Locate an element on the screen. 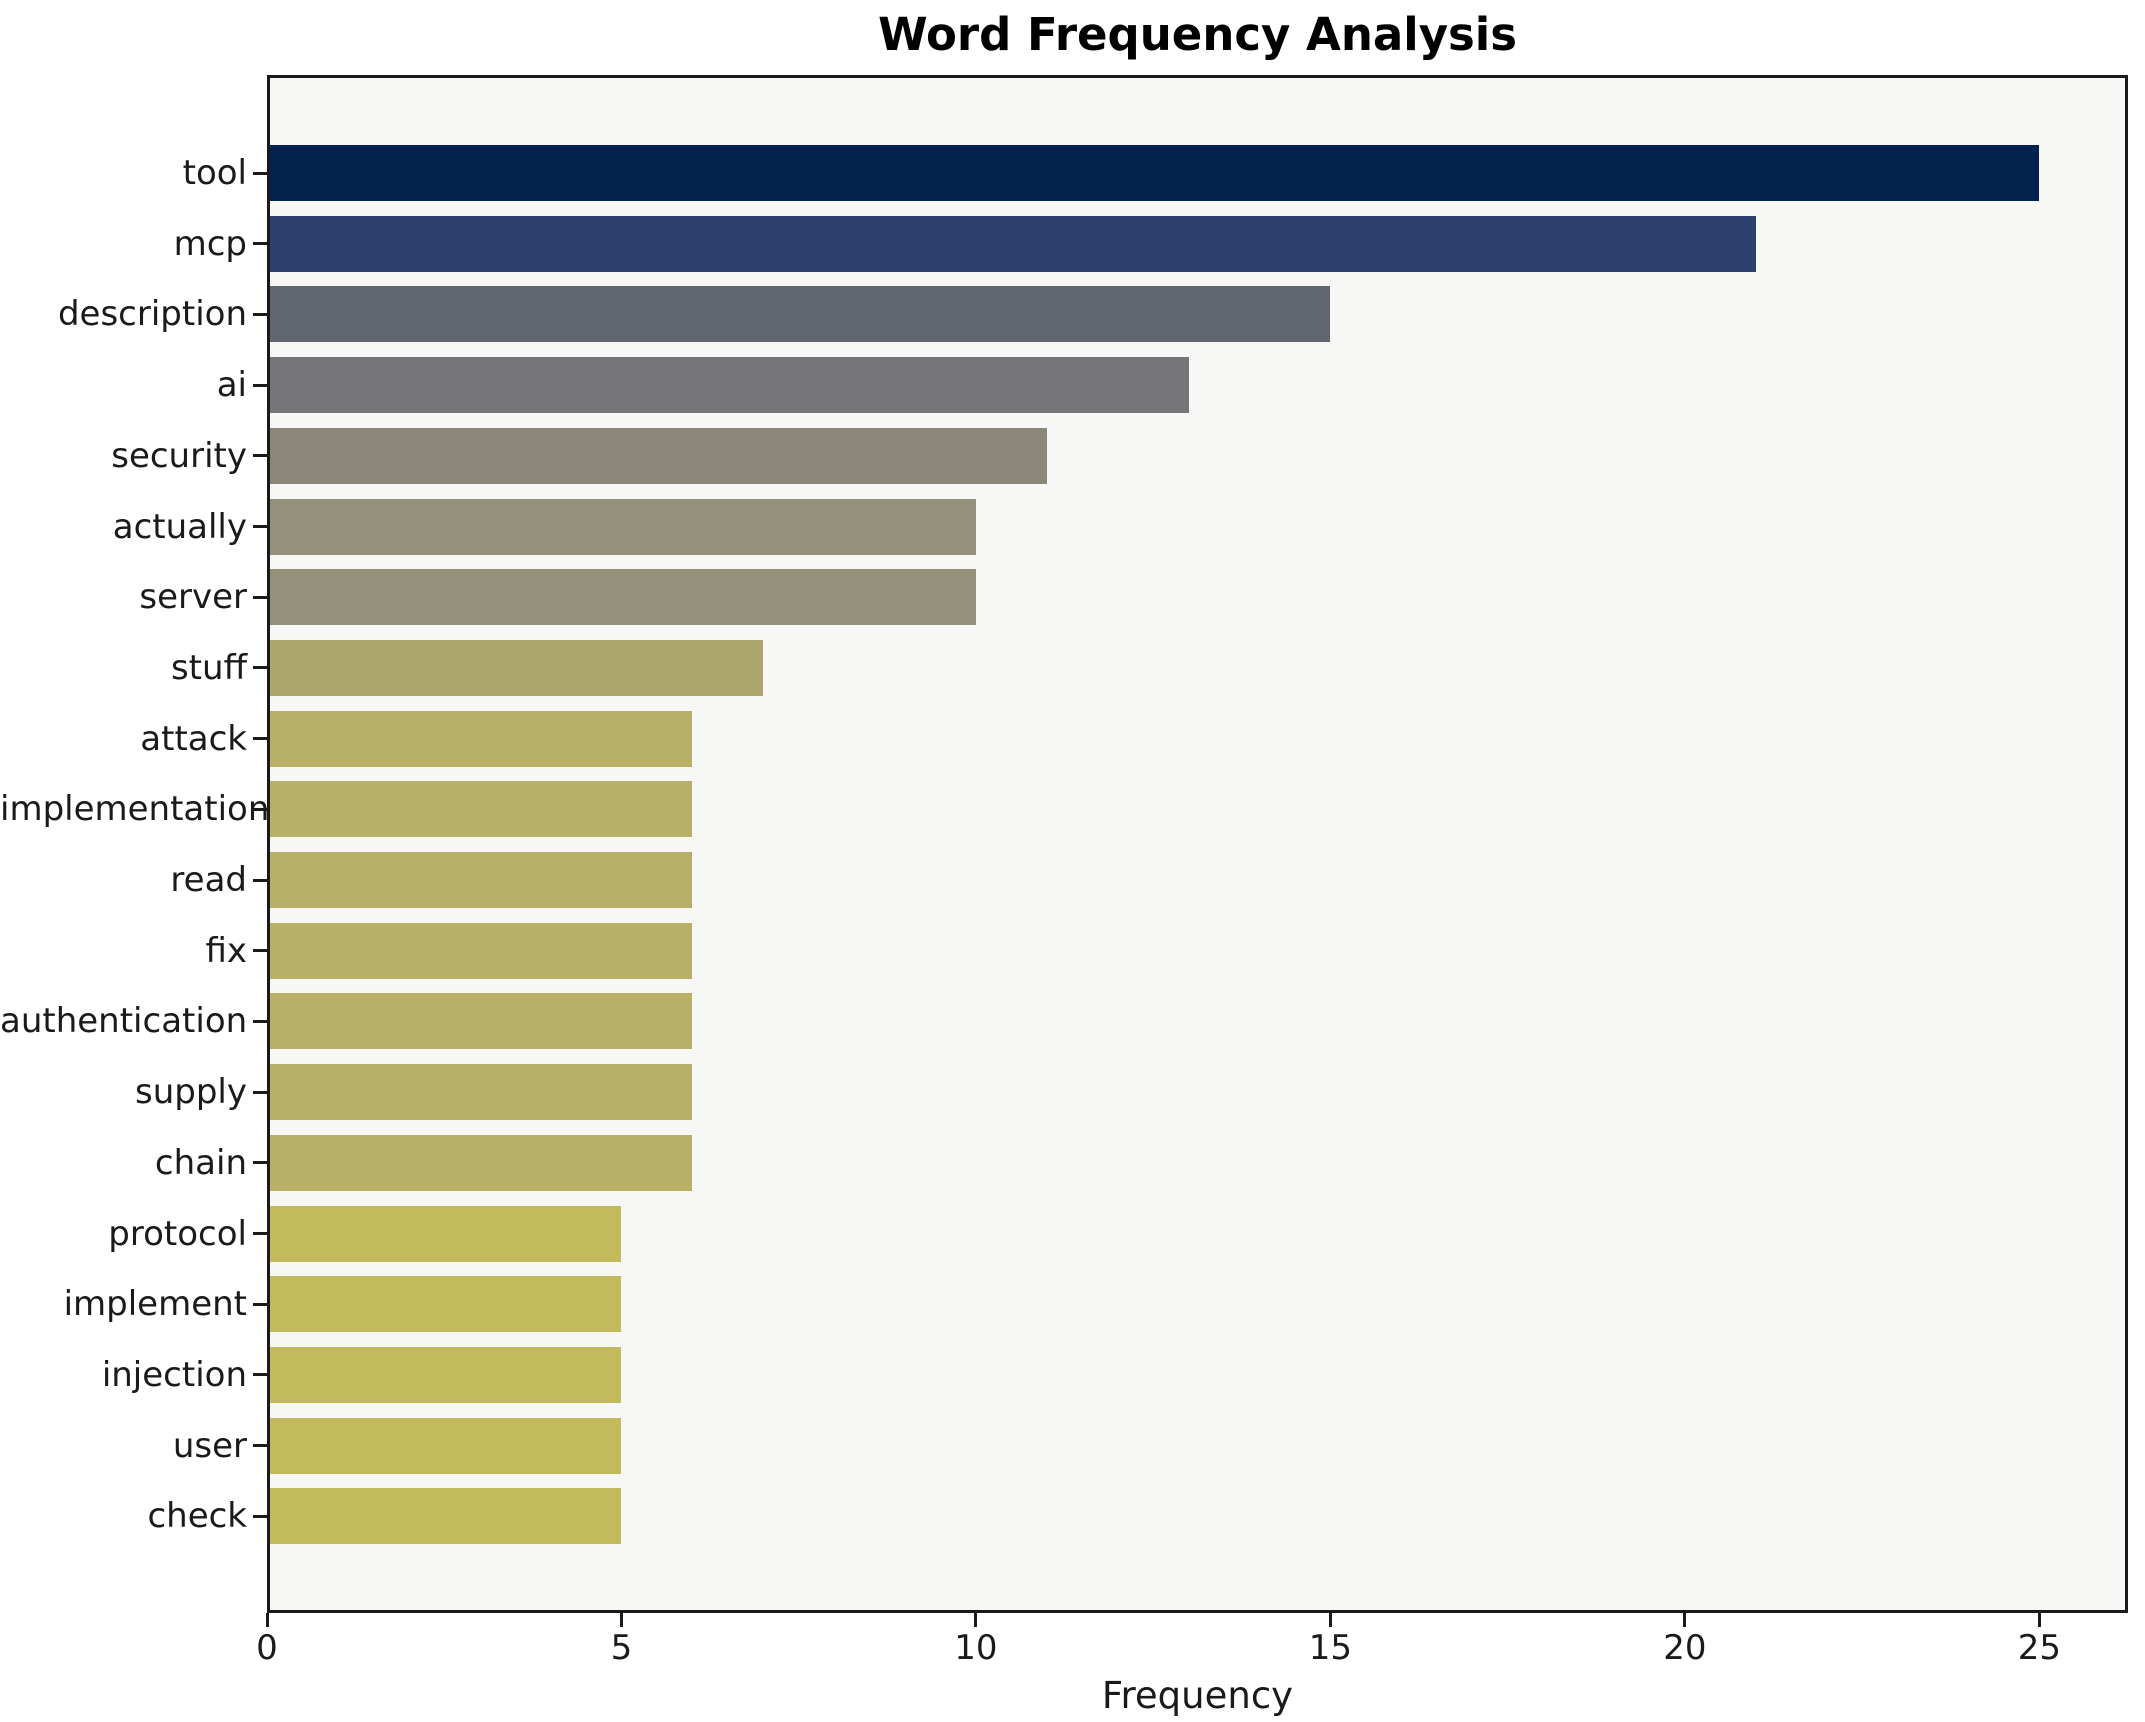 The width and height of the screenshot is (2145, 1722). y-tick-label-chain: chain is located at coordinates (200, 1162).